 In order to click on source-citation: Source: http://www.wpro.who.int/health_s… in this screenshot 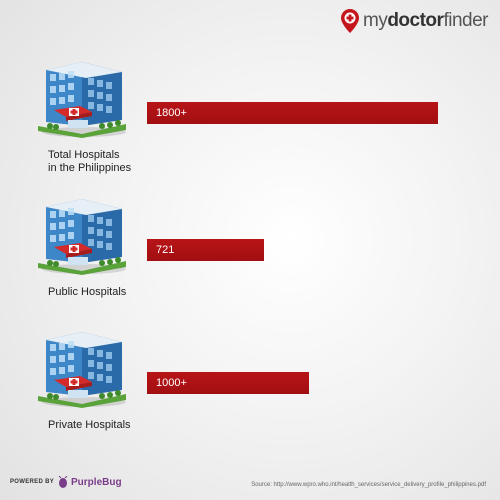, I will do `click(368, 485)`.